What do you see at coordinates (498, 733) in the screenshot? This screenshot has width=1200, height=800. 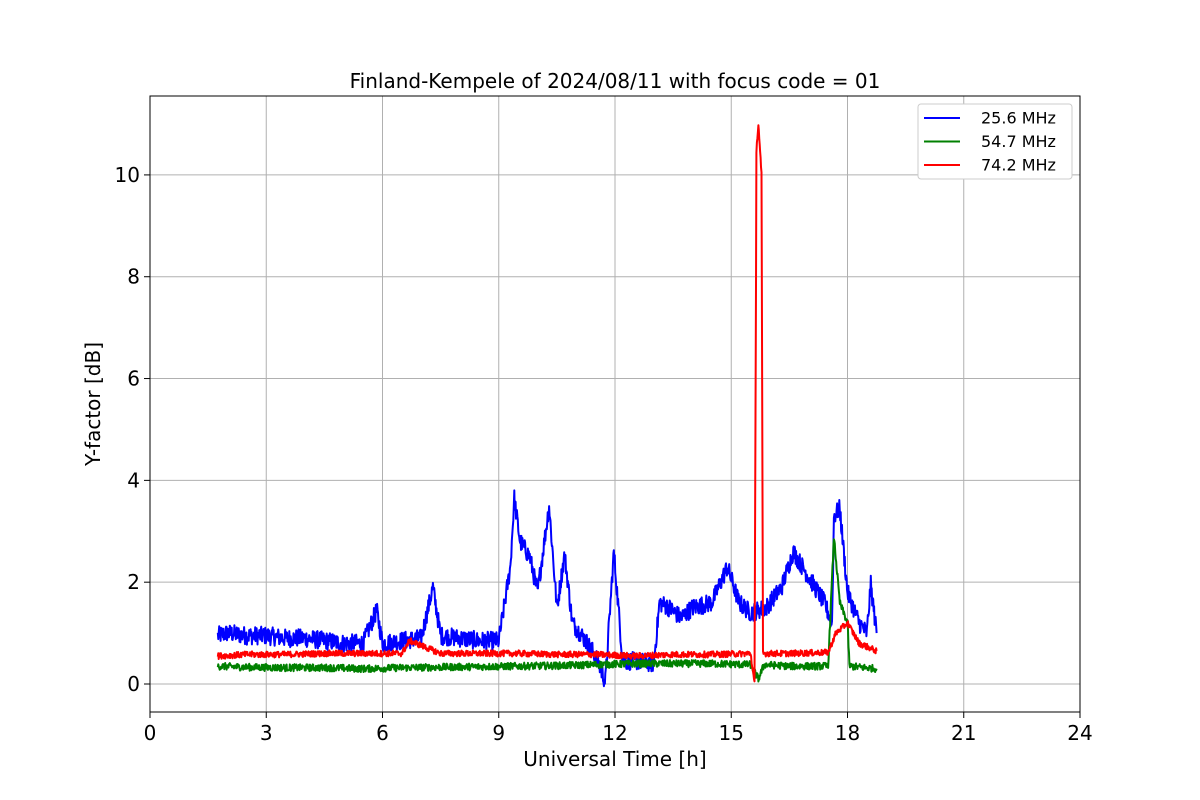 I see `x-tick-label: 9` at bounding box center [498, 733].